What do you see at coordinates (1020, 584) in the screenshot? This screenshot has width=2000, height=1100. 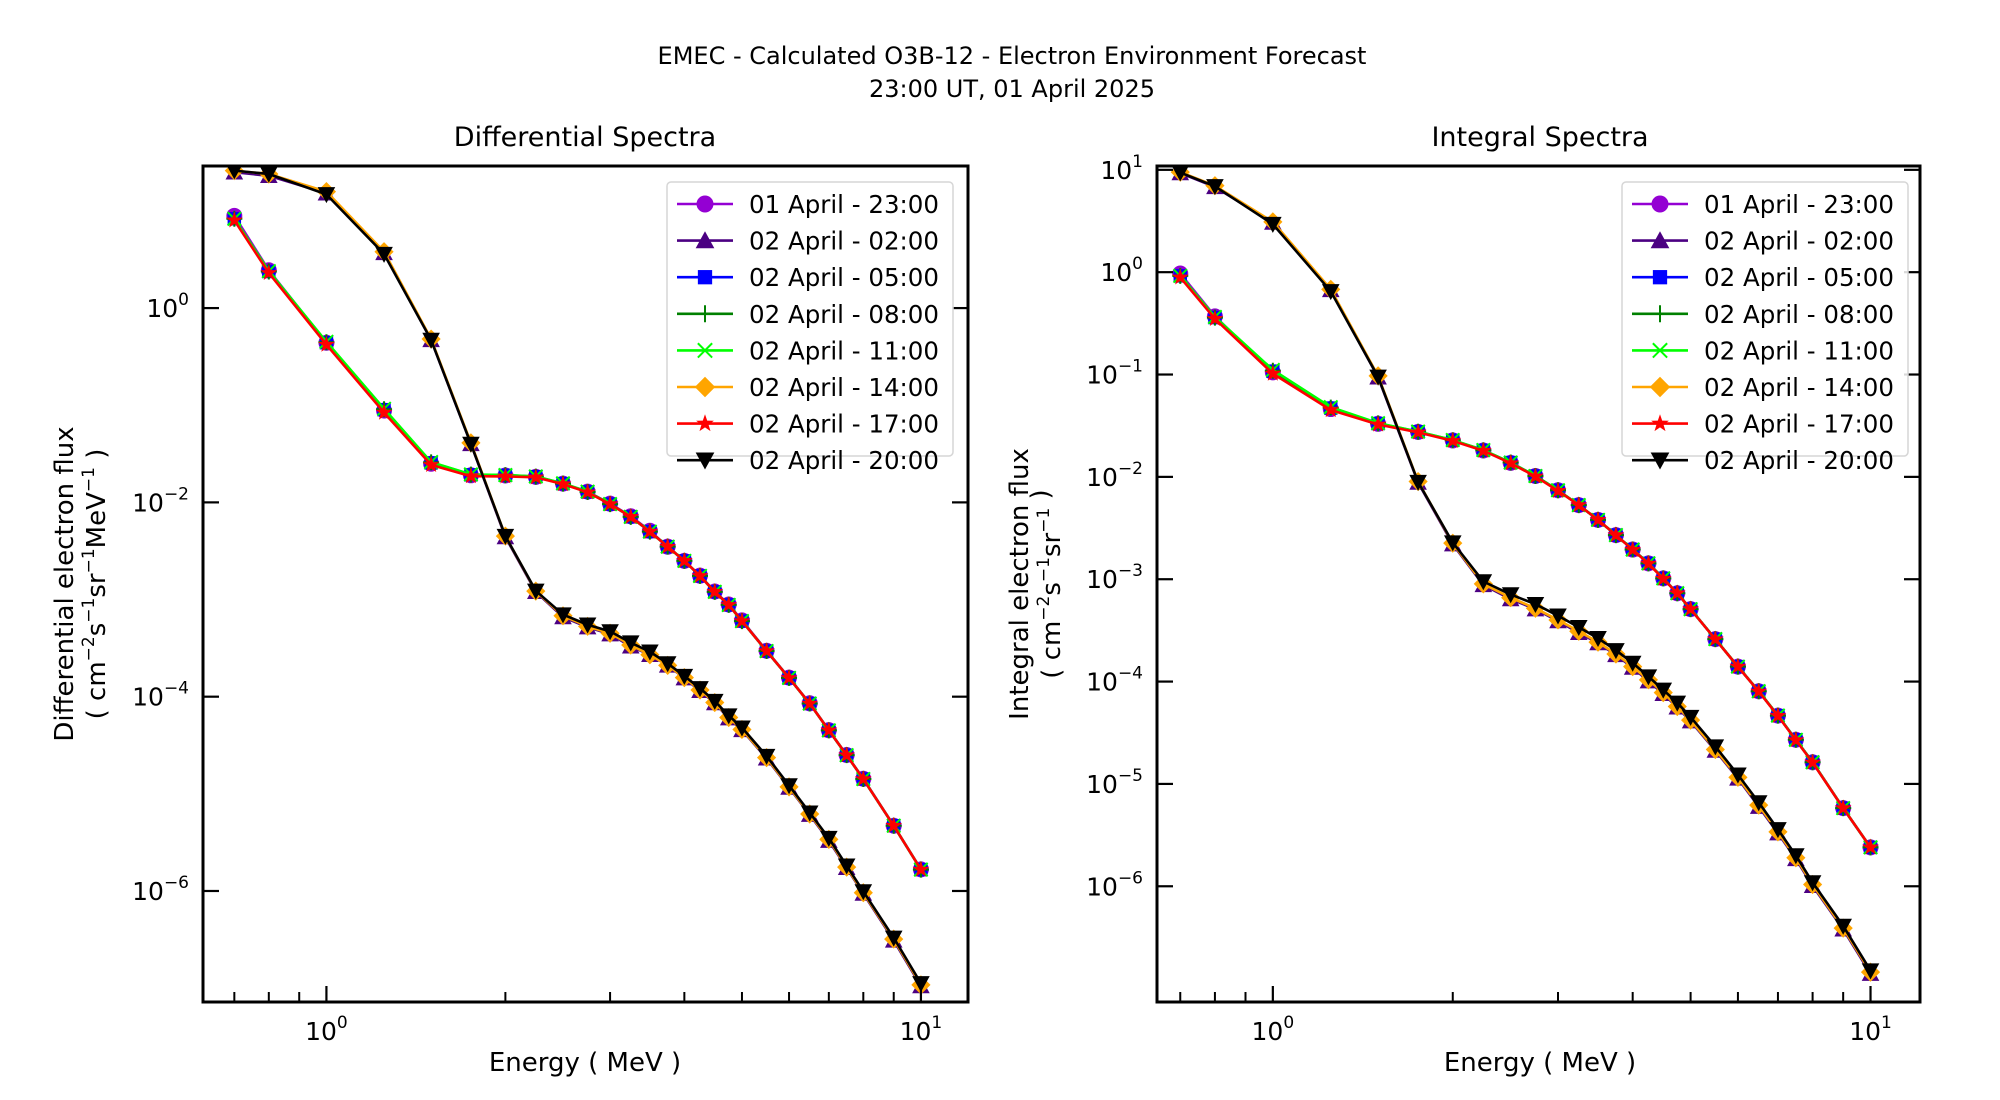 I see `integral-y-axis-label-line1: Integral electron flux` at bounding box center [1020, 584].